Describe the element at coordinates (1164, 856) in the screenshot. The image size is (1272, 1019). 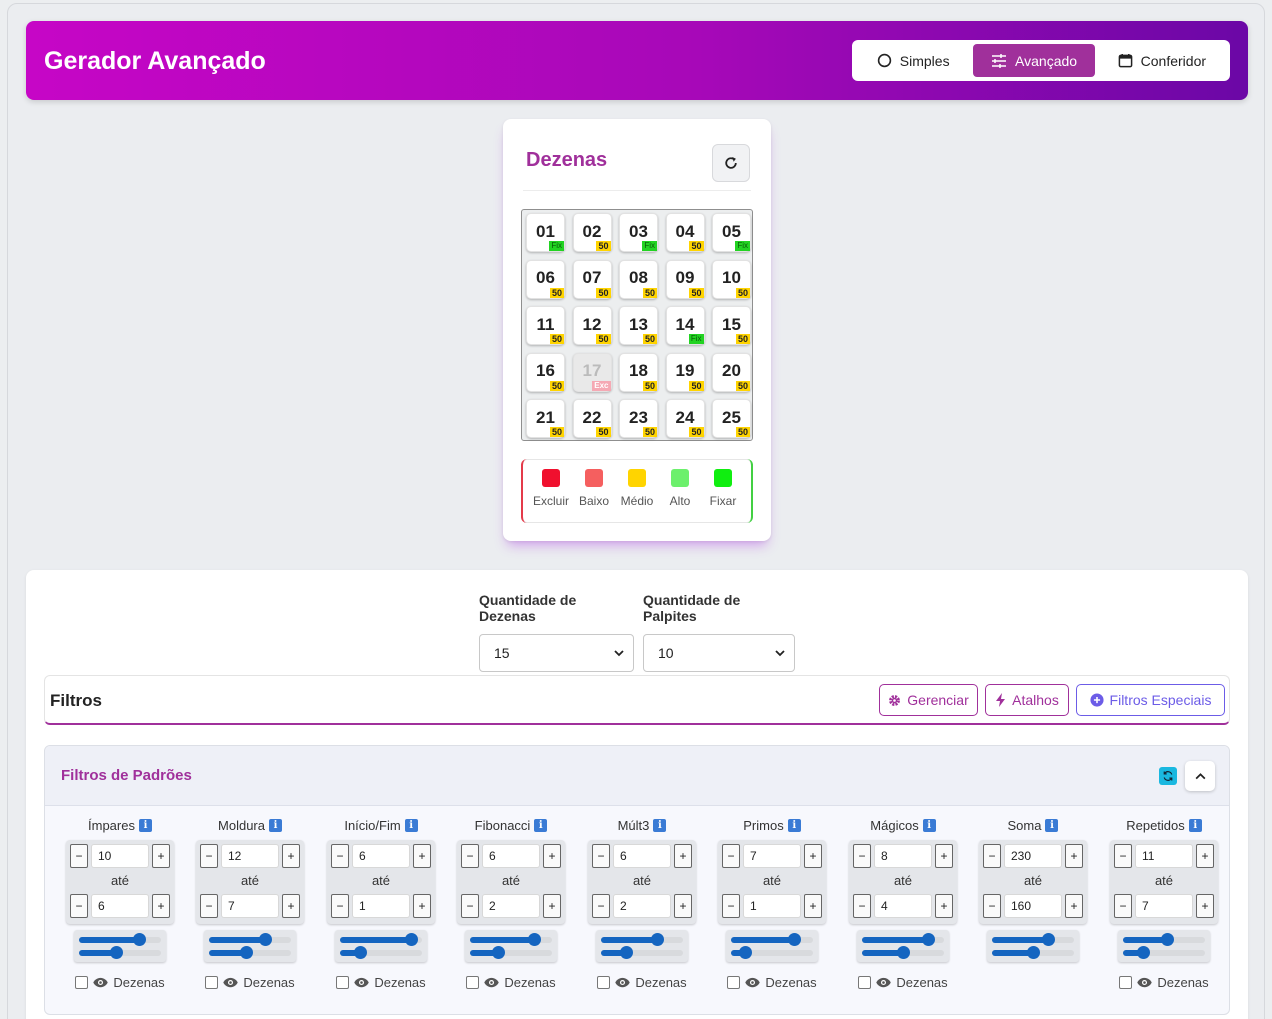
I see `filter-max-input: 11` at that location.